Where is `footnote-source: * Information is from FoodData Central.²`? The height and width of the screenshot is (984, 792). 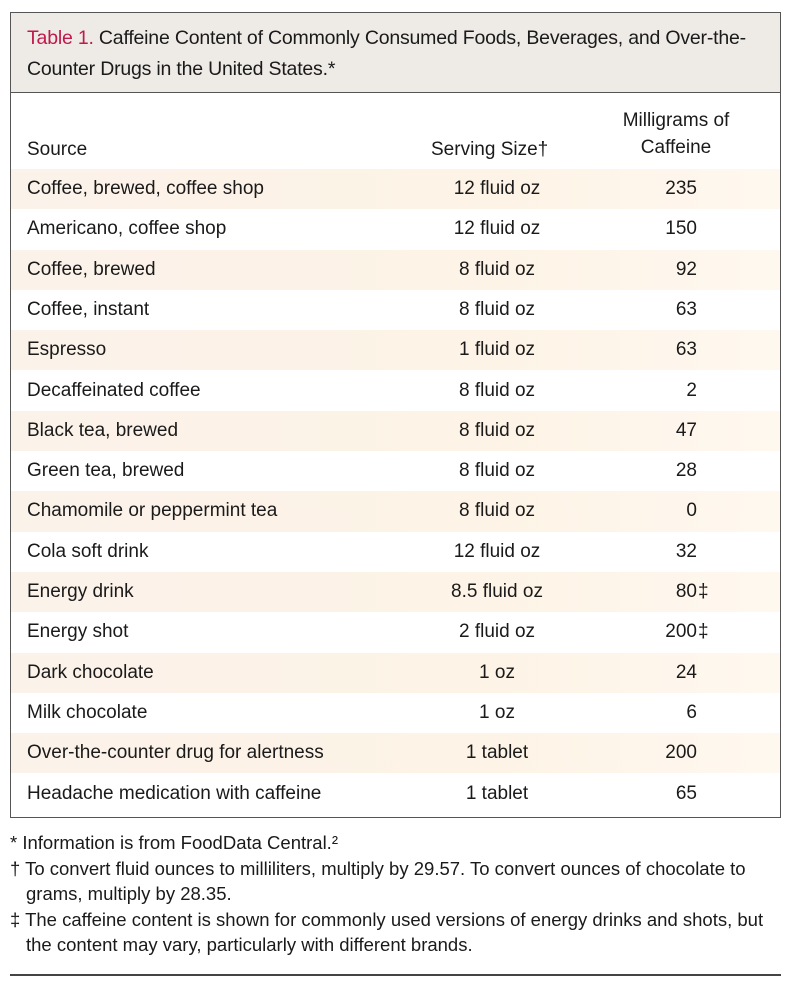
footnote-source: * Information is from FoodData Central.² is located at coordinates (174, 842).